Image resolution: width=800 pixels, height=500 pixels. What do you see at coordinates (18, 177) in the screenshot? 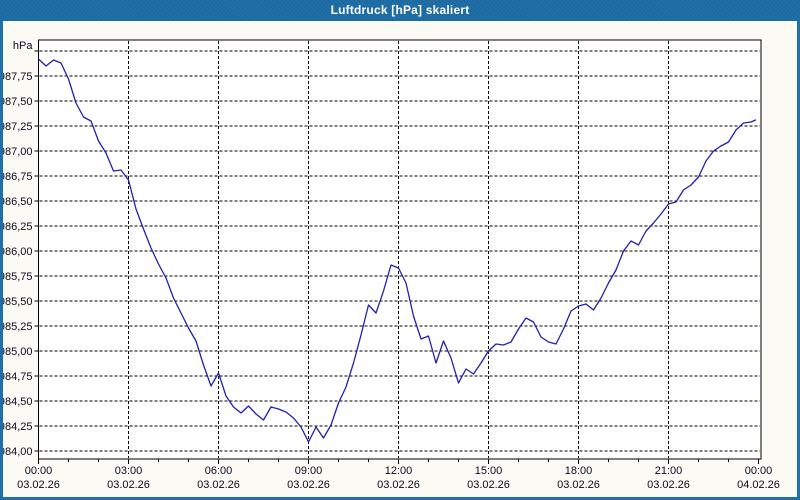
I see `y-tick-label: 986,75` at bounding box center [18, 177].